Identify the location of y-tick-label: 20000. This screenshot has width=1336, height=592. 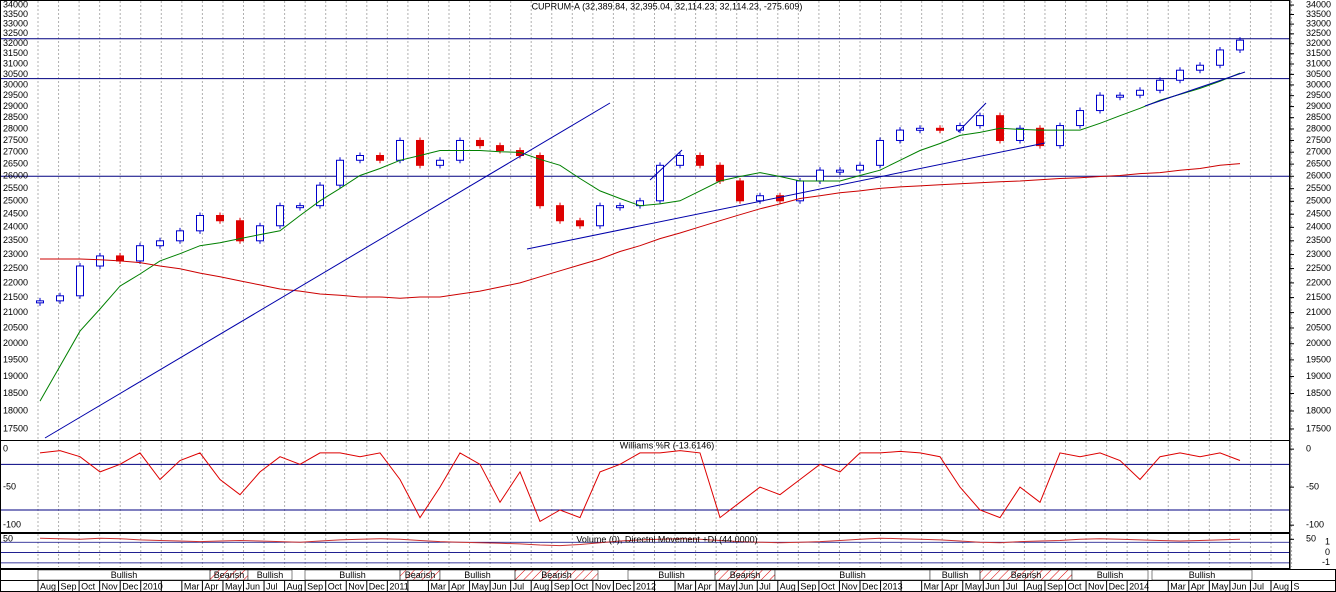
(1318, 343).